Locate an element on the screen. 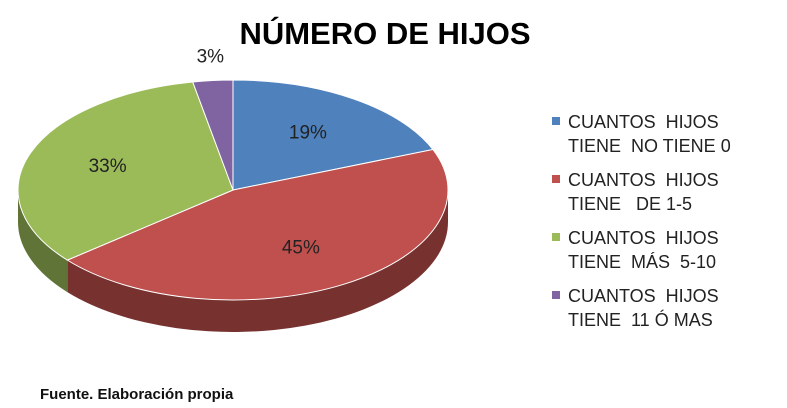 Image resolution: width=787 pixels, height=408 pixels. legend-label: CUANTOS HIJOS TIENE NO TIENE 0 is located at coordinates (649, 134).